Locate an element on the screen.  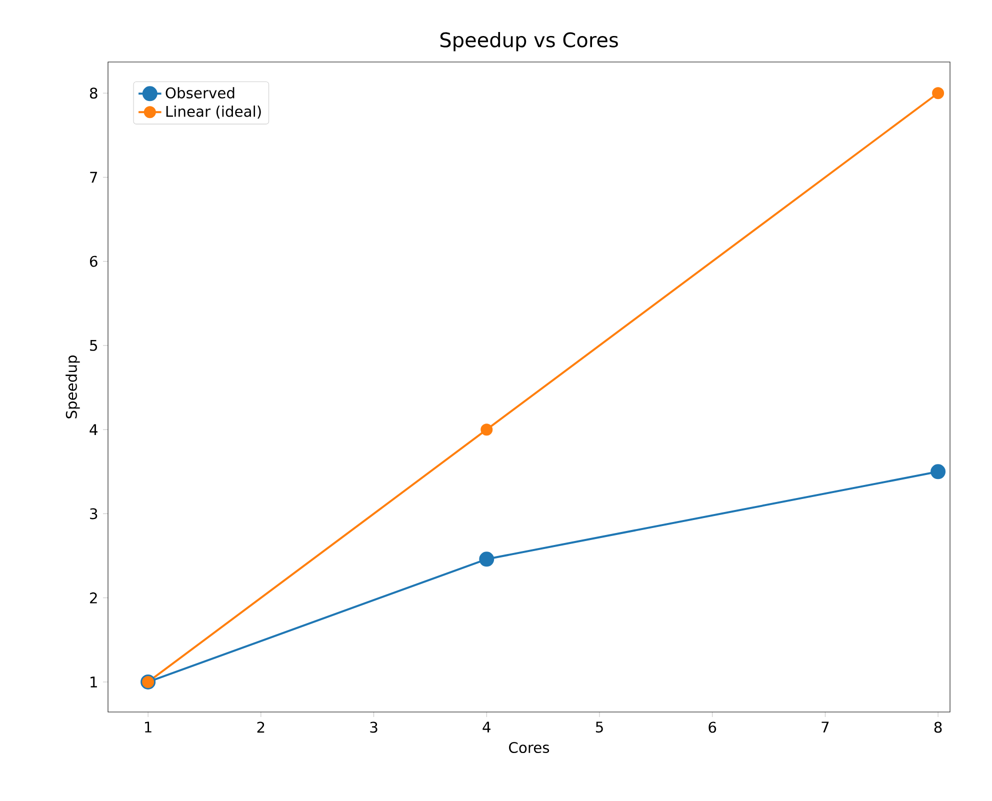
y-tick-label: 1 is located at coordinates (93, 682).